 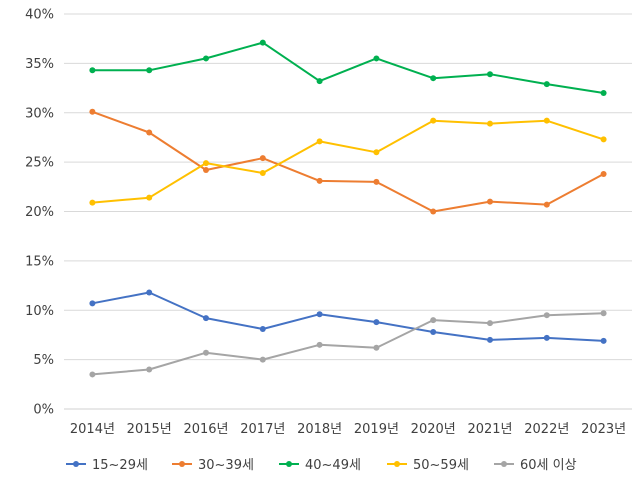 What do you see at coordinates (39, 15) in the screenshot?
I see `y-tick-label: 40%` at bounding box center [39, 15].